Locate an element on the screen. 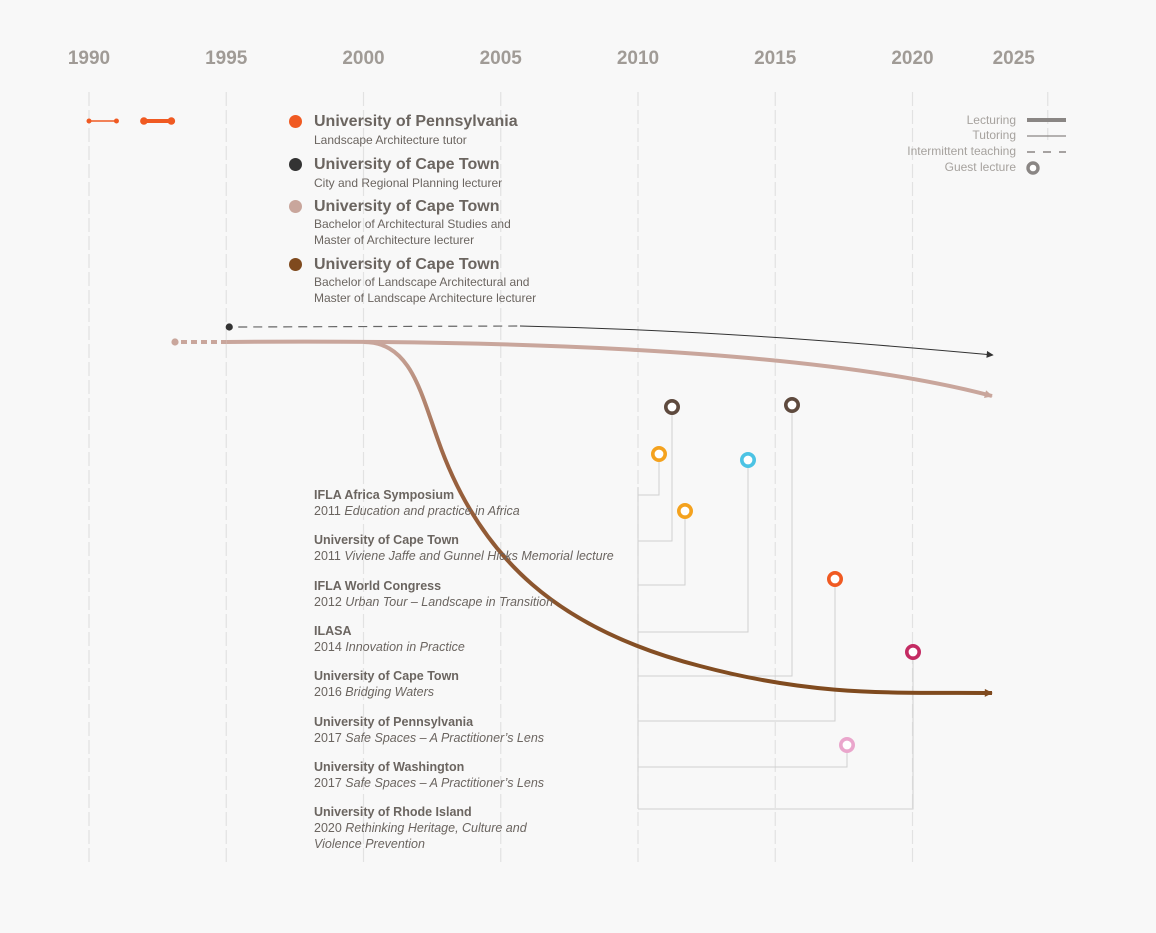 The width and height of the screenshot is (1156, 933). event-year: 2012 is located at coordinates (328, 602).